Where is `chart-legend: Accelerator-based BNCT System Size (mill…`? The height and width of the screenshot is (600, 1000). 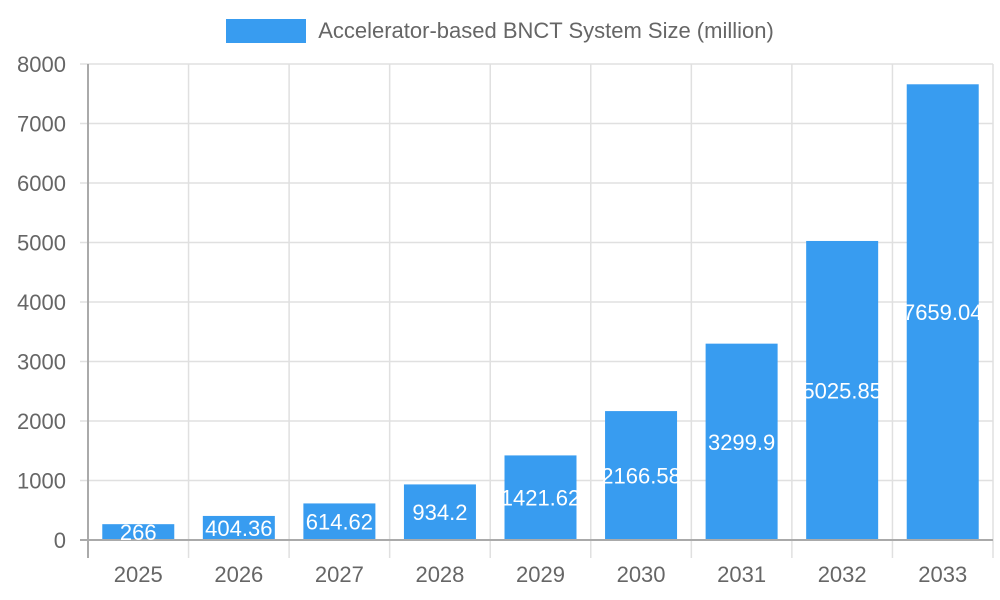
chart-legend: Accelerator-based BNCT System Size (mill… is located at coordinates (500, 31).